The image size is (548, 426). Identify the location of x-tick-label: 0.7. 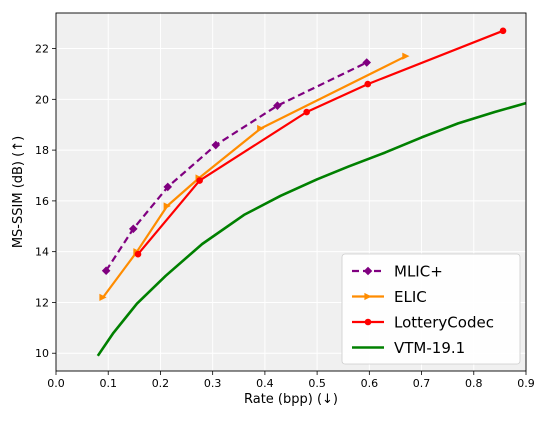
(422, 383).